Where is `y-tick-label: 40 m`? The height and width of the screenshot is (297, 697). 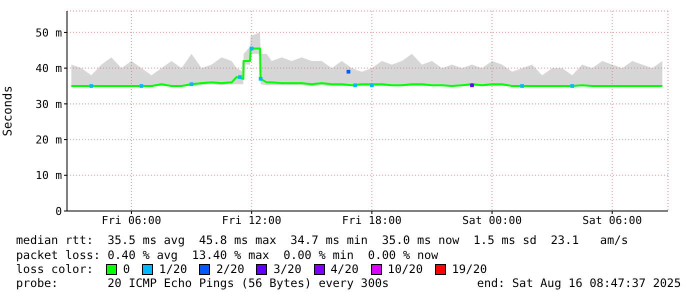
y-tick-label: 40 m is located at coordinates (49, 69).